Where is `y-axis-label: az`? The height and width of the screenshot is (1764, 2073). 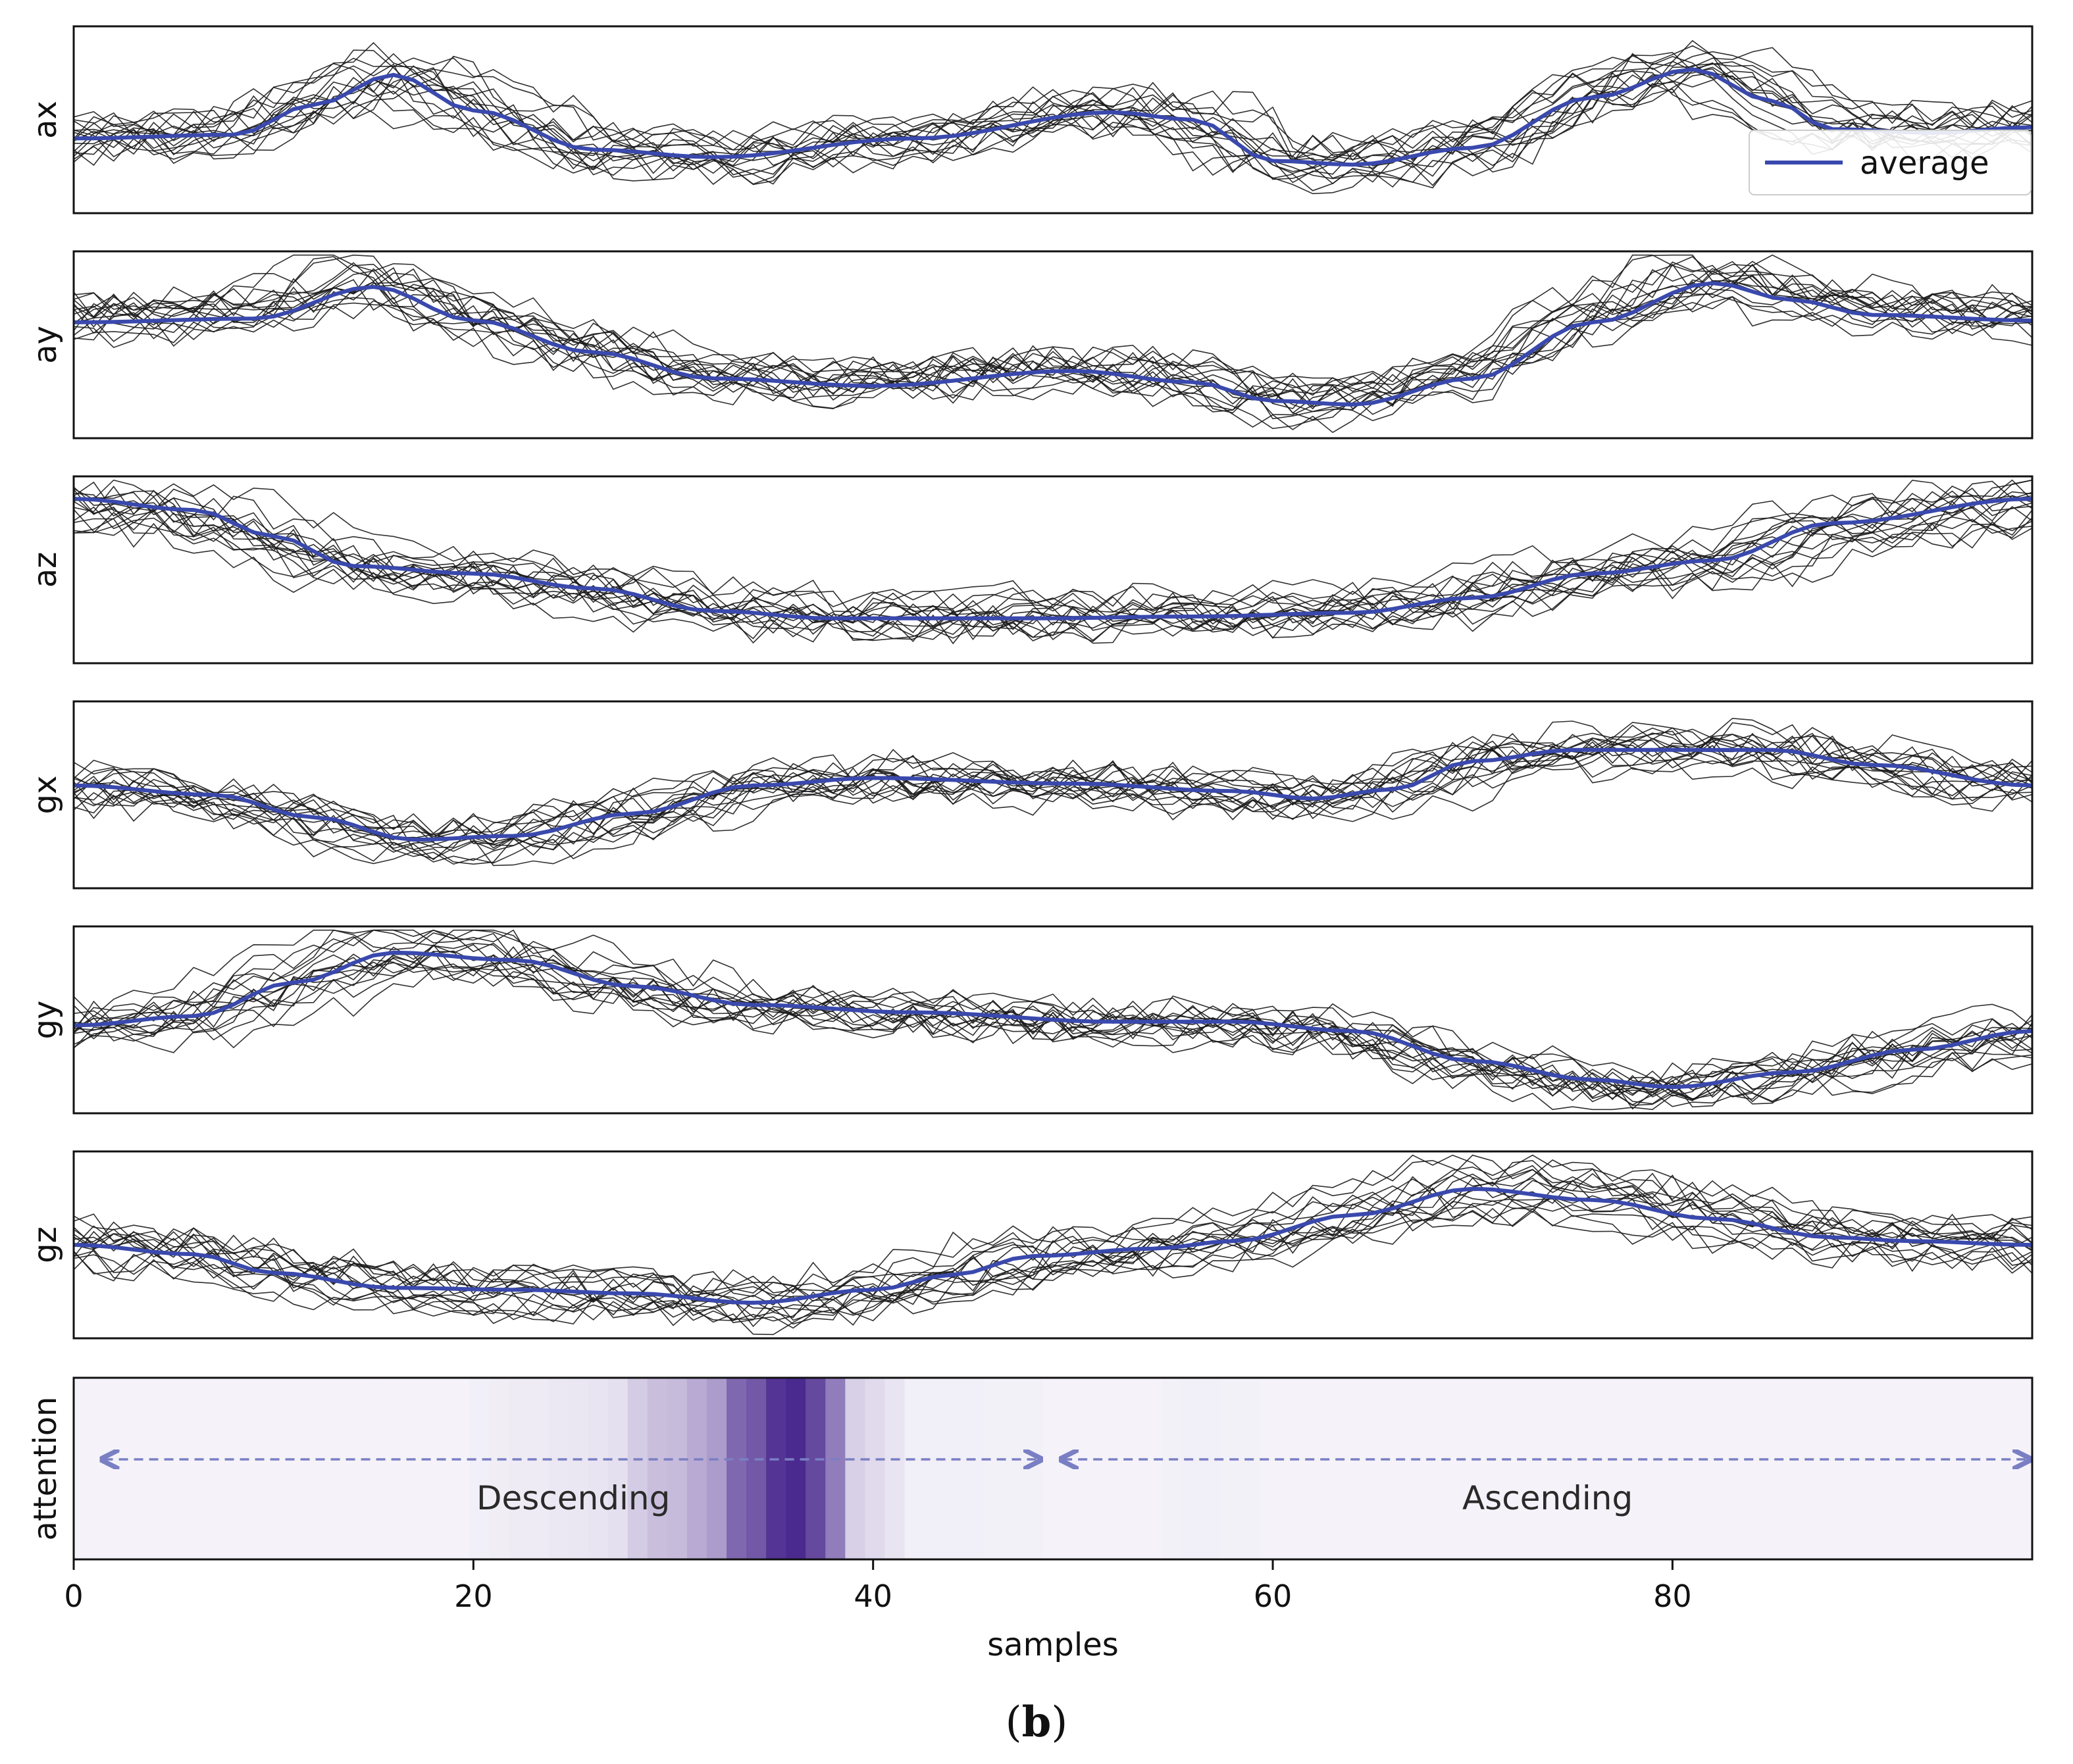
y-axis-label: az is located at coordinates (45, 570).